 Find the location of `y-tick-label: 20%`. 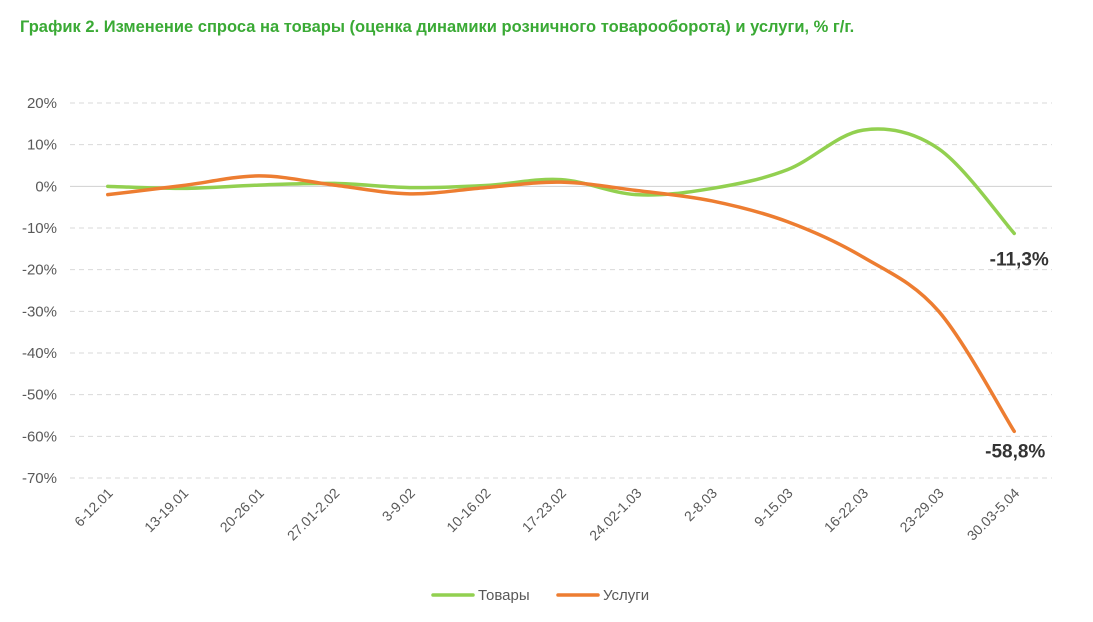

y-tick-label: 20% is located at coordinates (42, 103).